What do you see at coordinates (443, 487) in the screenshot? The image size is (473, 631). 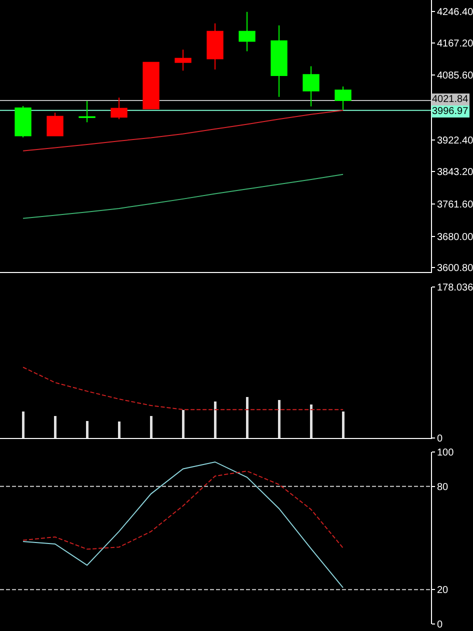 I see `y-tick-label: 80` at bounding box center [443, 487].